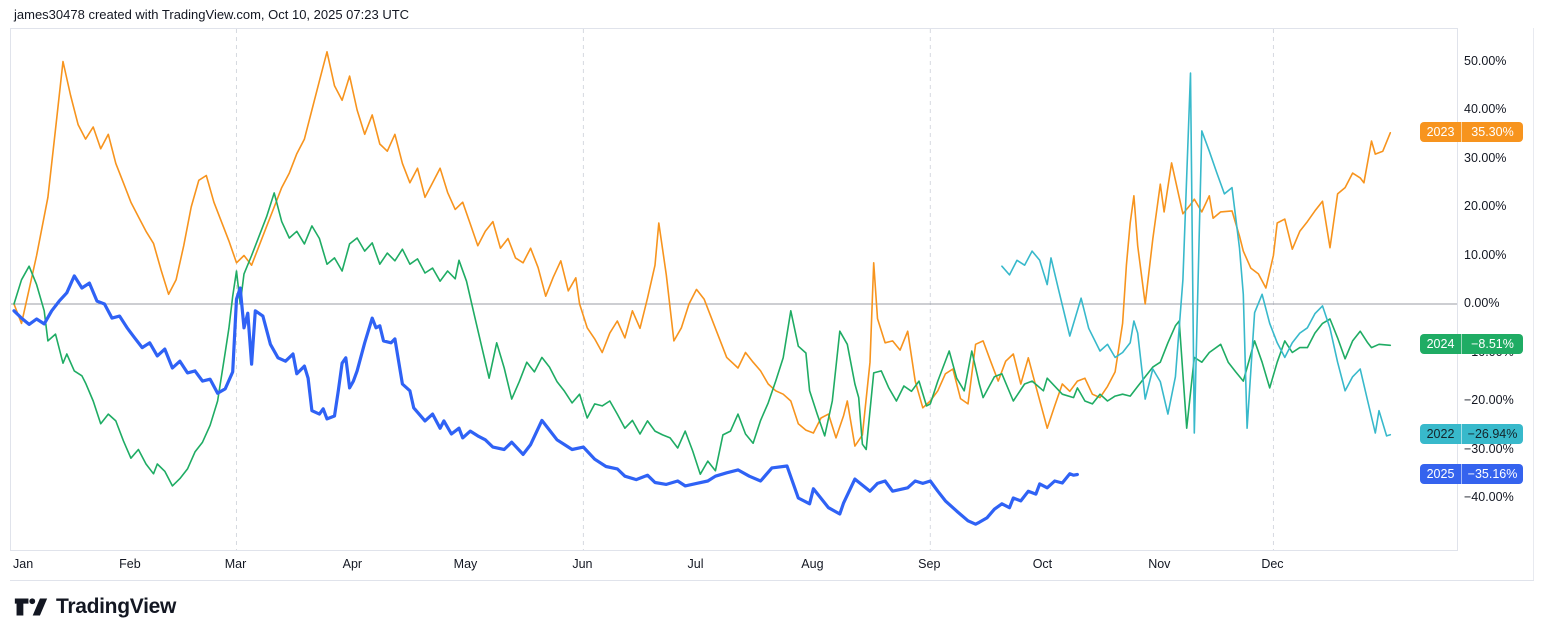 Image resolution: width=1546 pixels, height=637 pixels. I want to click on x-tick-label-jul: Jul, so click(695, 564).